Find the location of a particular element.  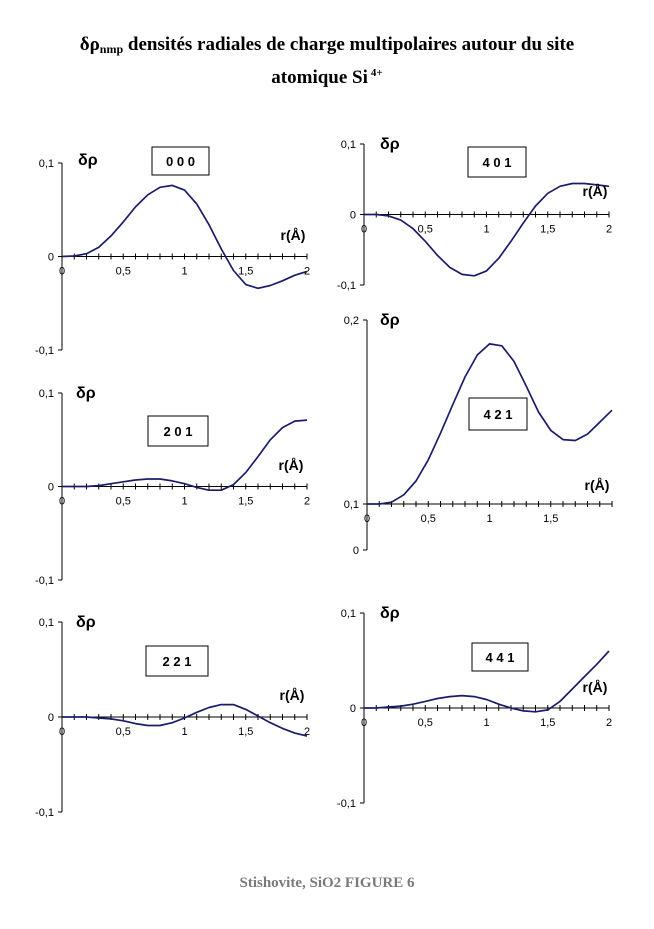

title-text-2: atomique Si is located at coordinates (319, 77).